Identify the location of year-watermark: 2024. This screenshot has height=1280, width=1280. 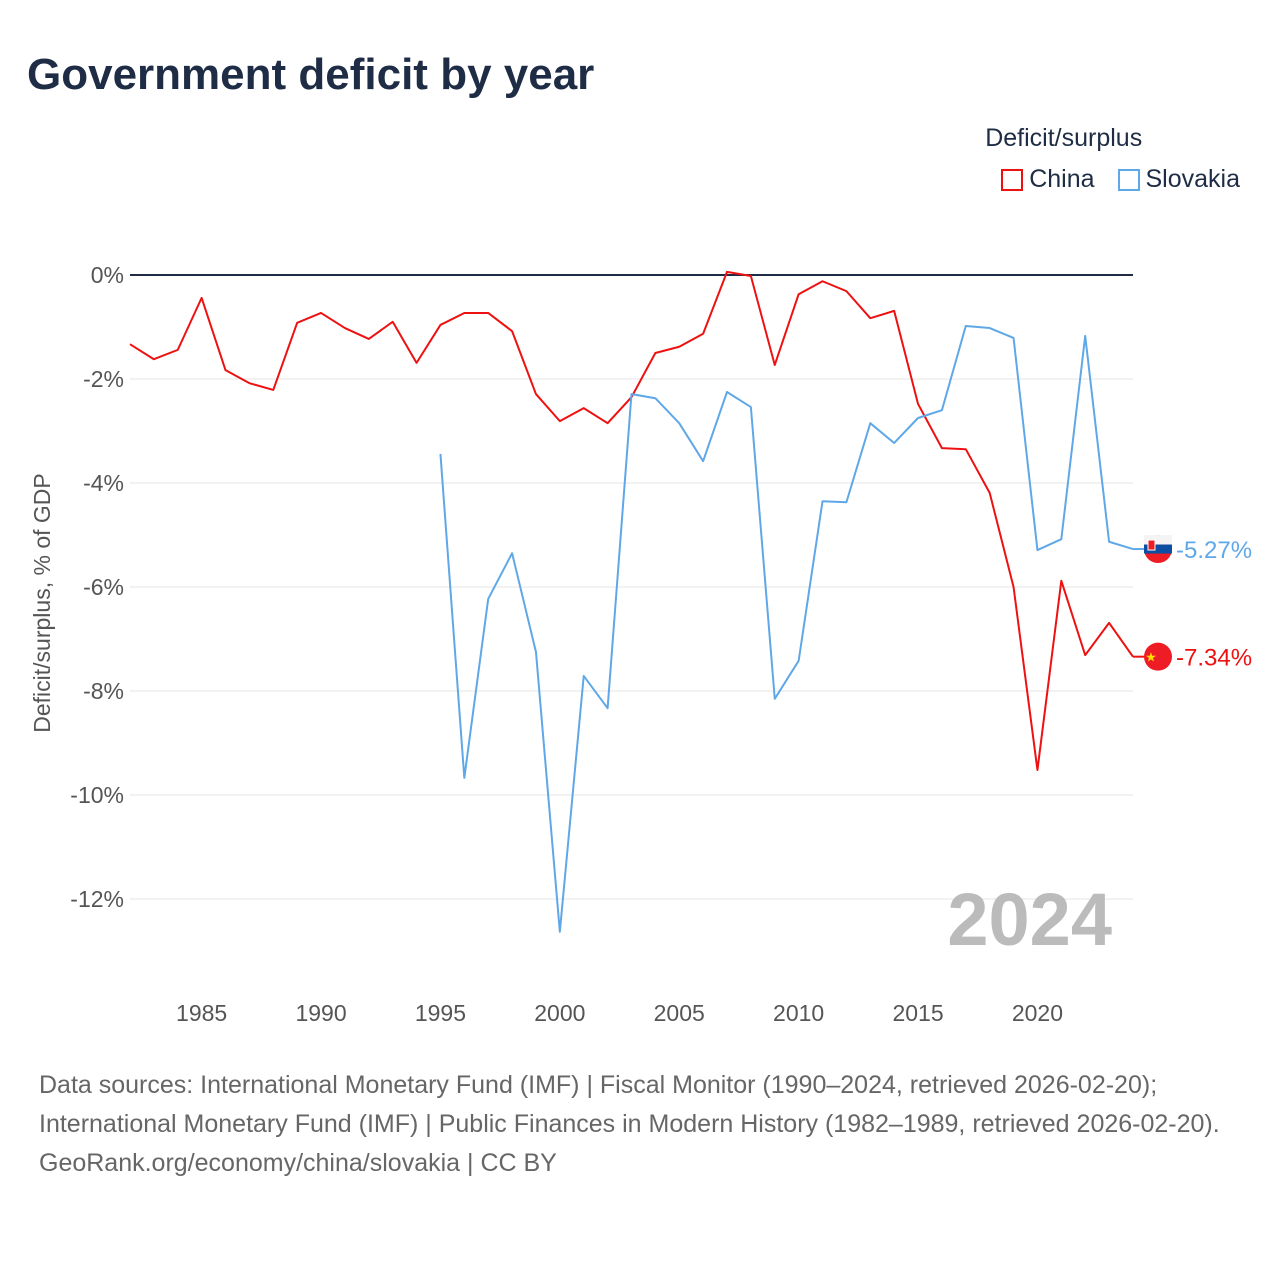
(1029, 919).